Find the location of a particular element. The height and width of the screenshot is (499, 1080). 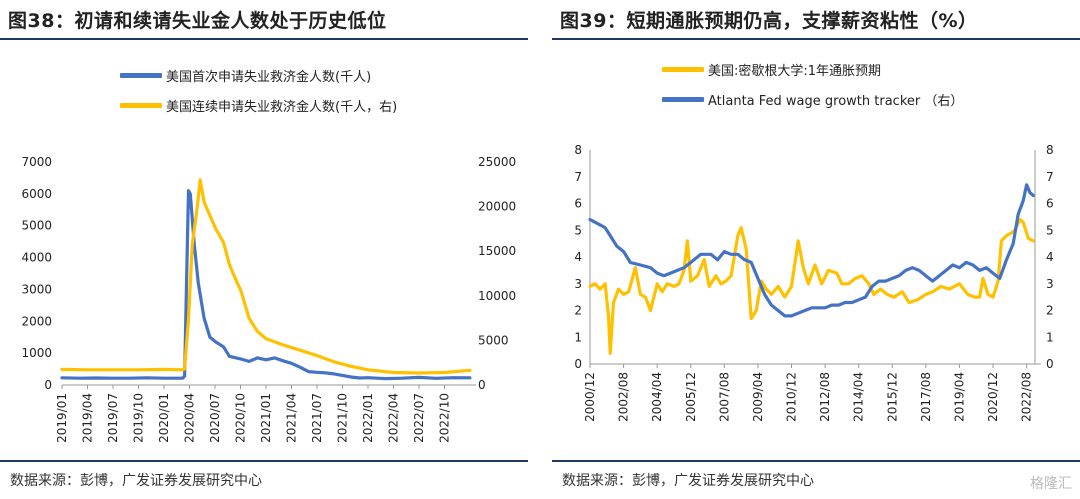

left-x-tick-label: 2021/04 is located at coordinates (292, 418).